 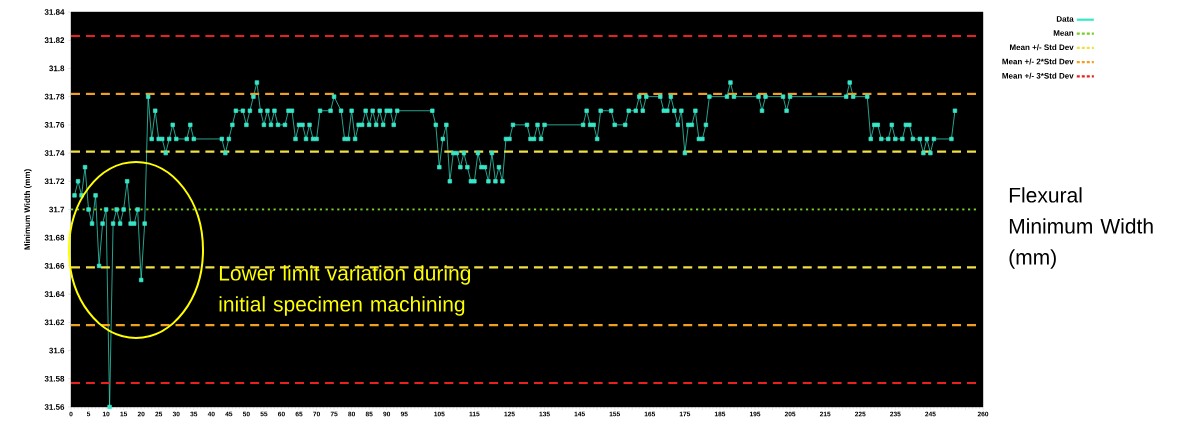 What do you see at coordinates (54, 407) in the screenshot?
I see `y-tick-label: 31.56` at bounding box center [54, 407].